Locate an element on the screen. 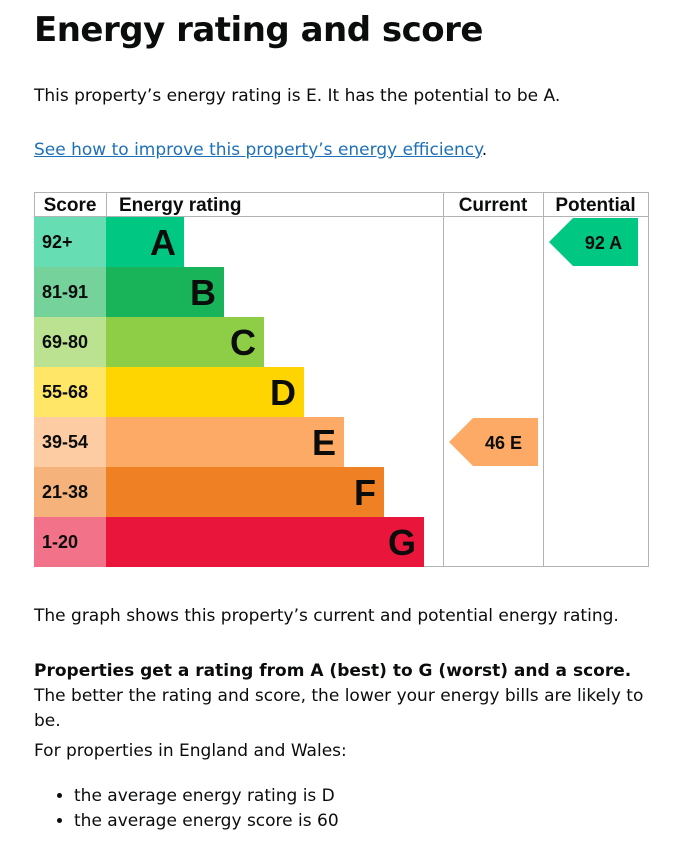  score-range-a: 92+ is located at coordinates (57, 242).